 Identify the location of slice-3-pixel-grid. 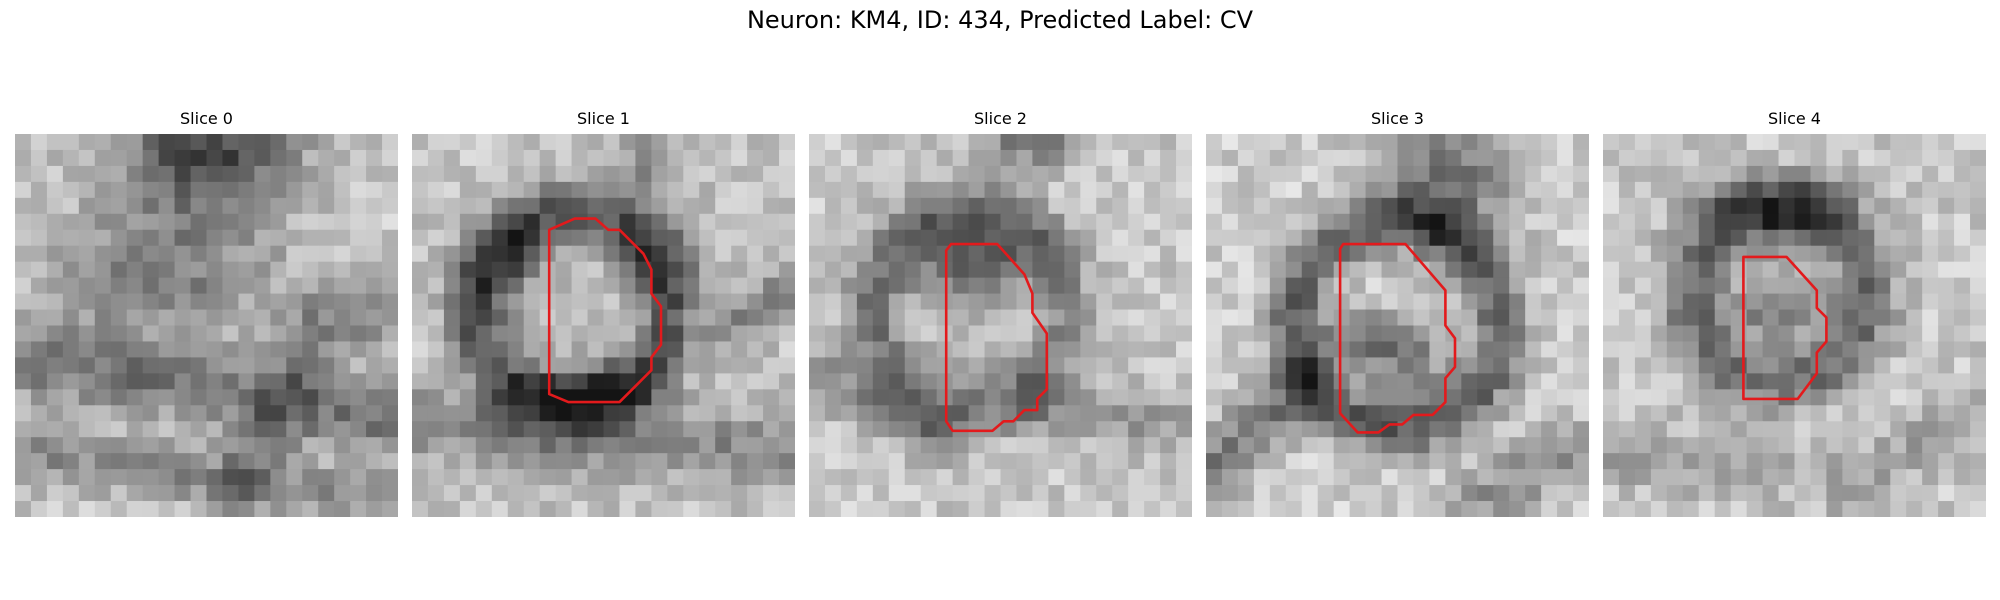
(1397, 325).